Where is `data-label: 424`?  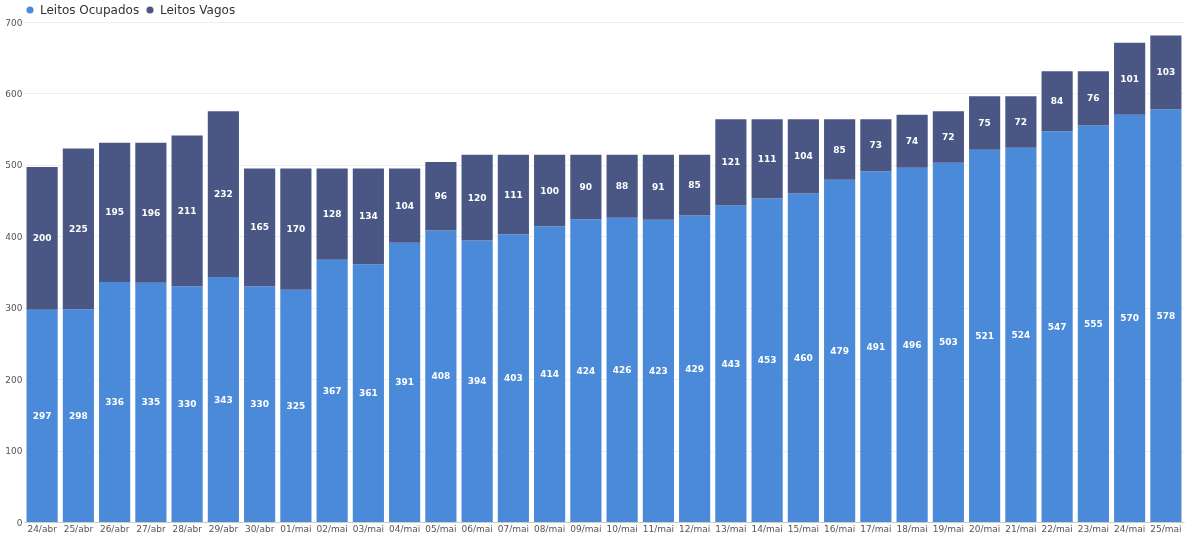 data-label: 424 is located at coordinates (586, 370).